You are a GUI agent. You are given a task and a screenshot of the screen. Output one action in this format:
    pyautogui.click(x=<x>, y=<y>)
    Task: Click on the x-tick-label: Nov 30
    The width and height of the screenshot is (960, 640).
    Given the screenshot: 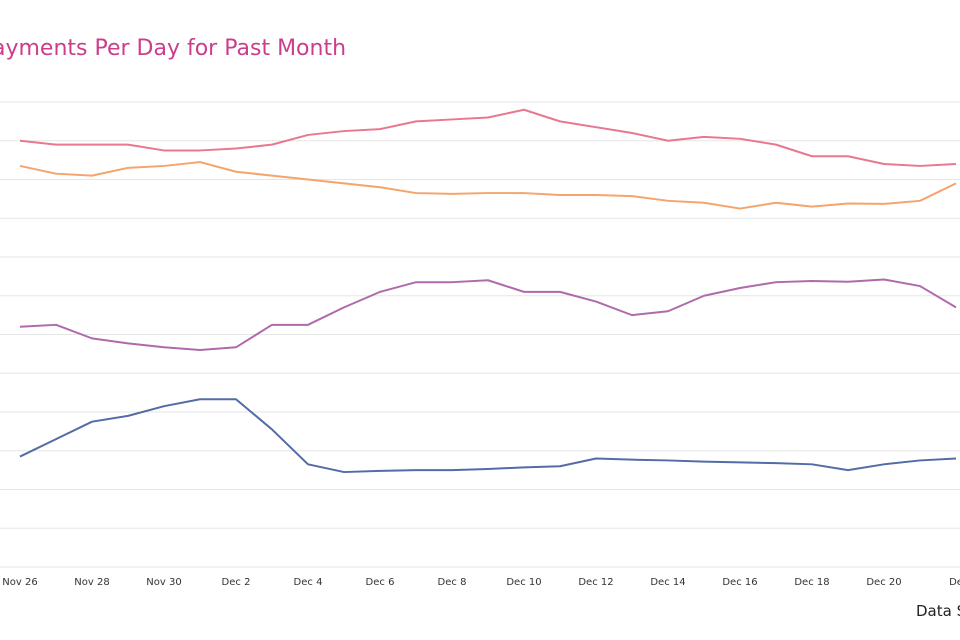 What is the action you would take?
    pyautogui.click(x=163, y=582)
    